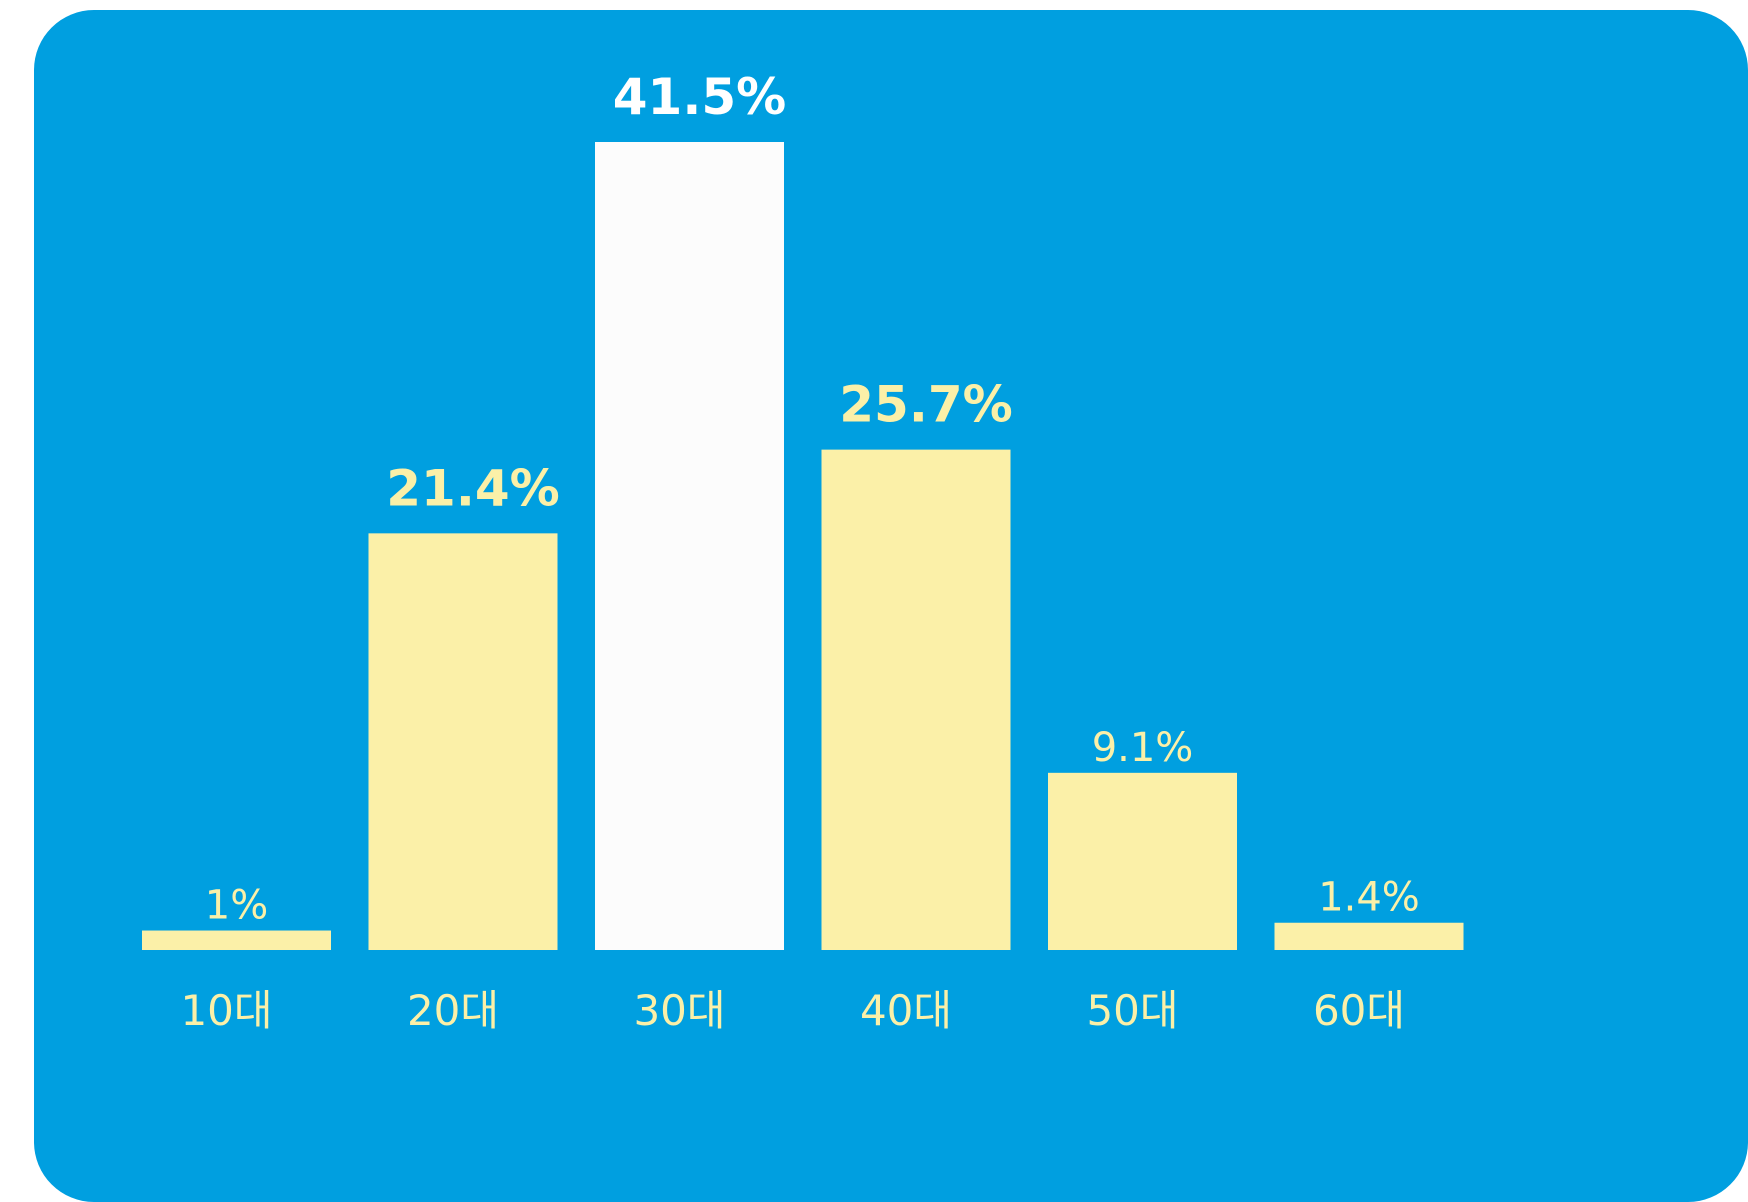 The width and height of the screenshot is (1748, 1202). What do you see at coordinates (453, 1010) in the screenshot?
I see `tick-label-1: 20대` at bounding box center [453, 1010].